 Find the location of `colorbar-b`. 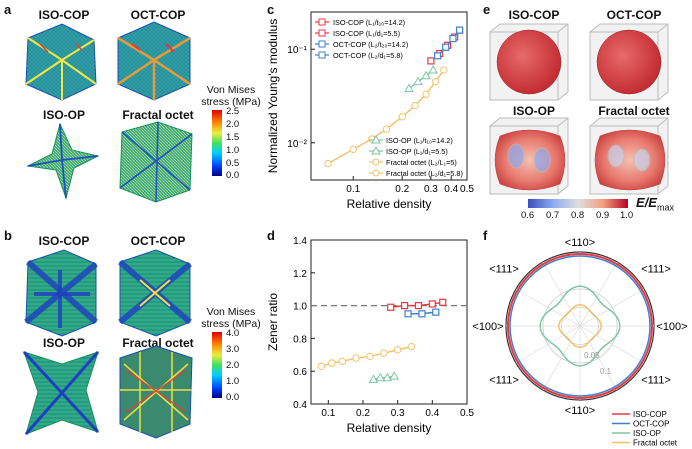

colorbar-b is located at coordinates (217, 365).